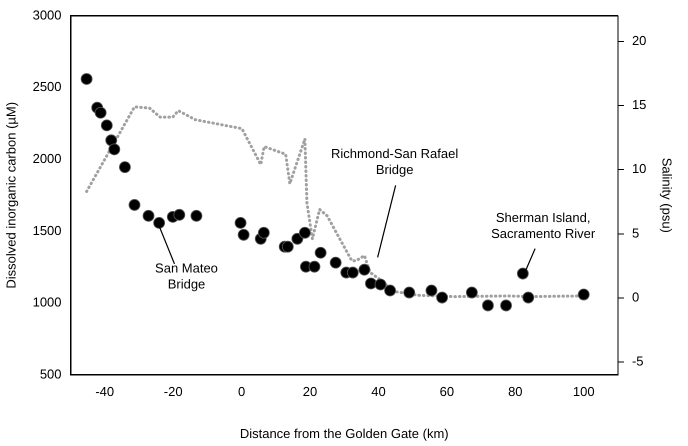  Describe the element at coordinates (47, 158) in the screenshot. I see `y-tick-label: 2000` at that location.